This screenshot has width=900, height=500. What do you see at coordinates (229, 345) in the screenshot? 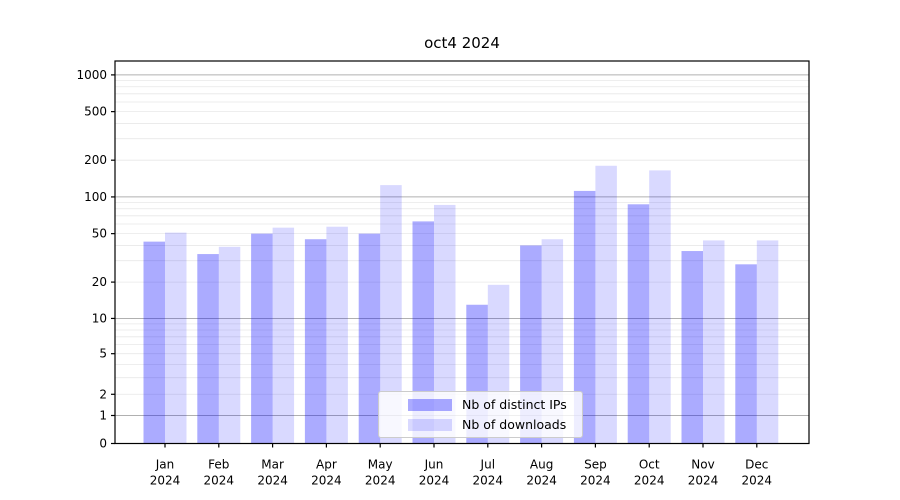
I see `bar-nb-of-downloads-feb` at bounding box center [229, 345].